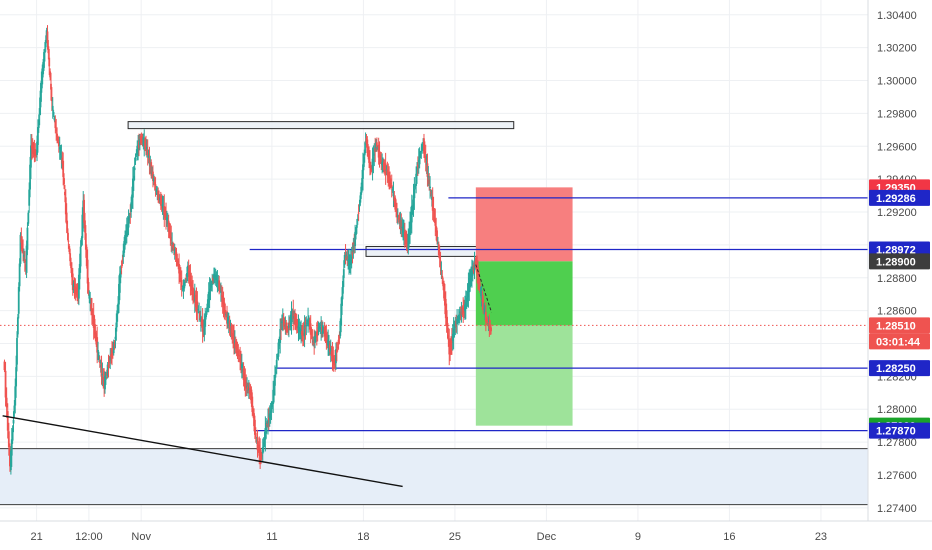  I want to click on x-tick-label: 23, so click(821, 537).